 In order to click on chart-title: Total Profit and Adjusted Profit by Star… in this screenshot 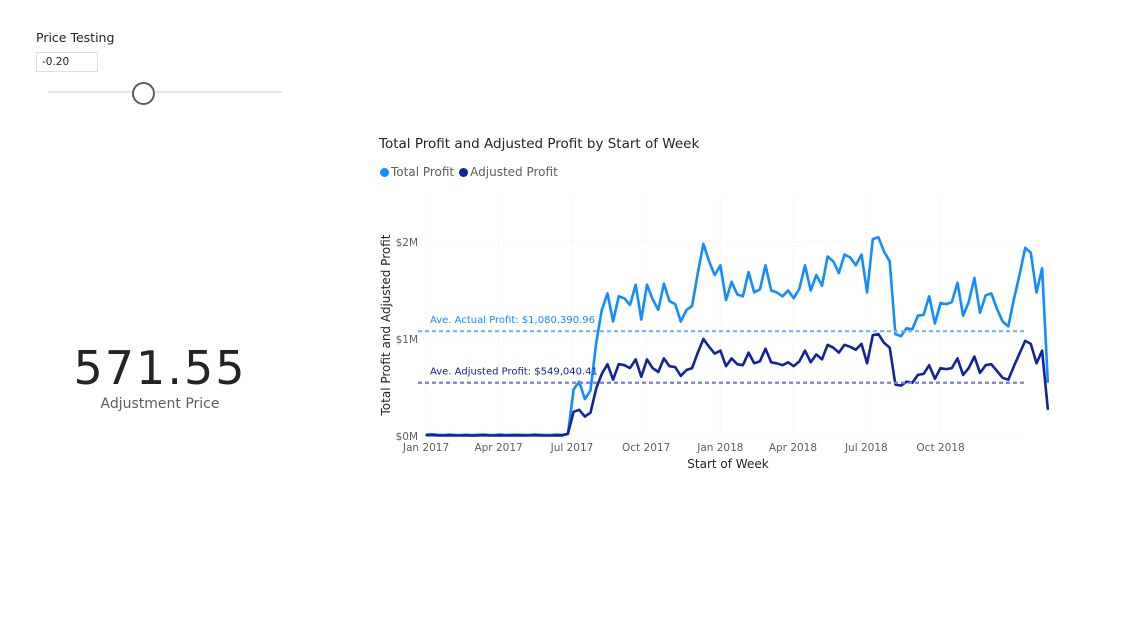, I will do `click(539, 144)`.